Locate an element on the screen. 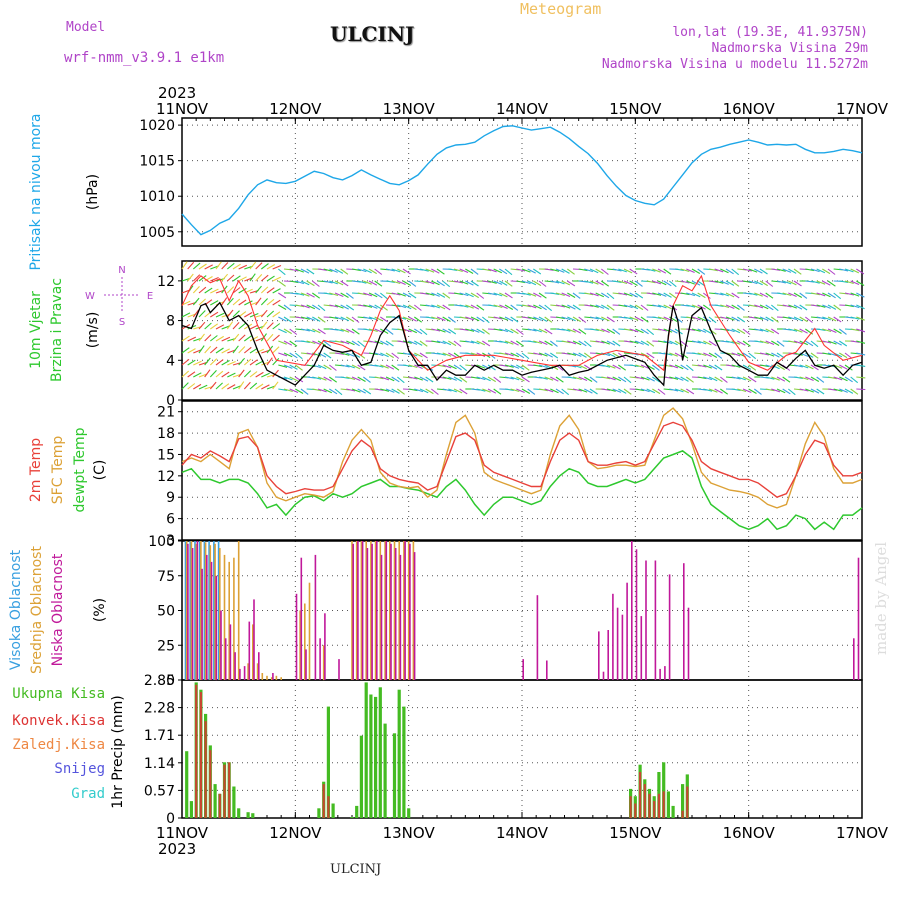  precip-bar-convective is located at coordinates (654, 809).